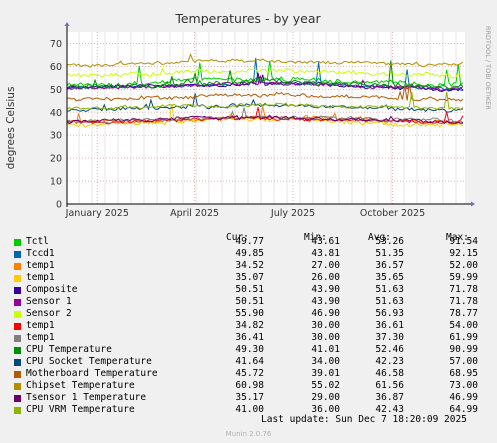  I want to click on legend-value-max: 71.78, so click(463, 301).